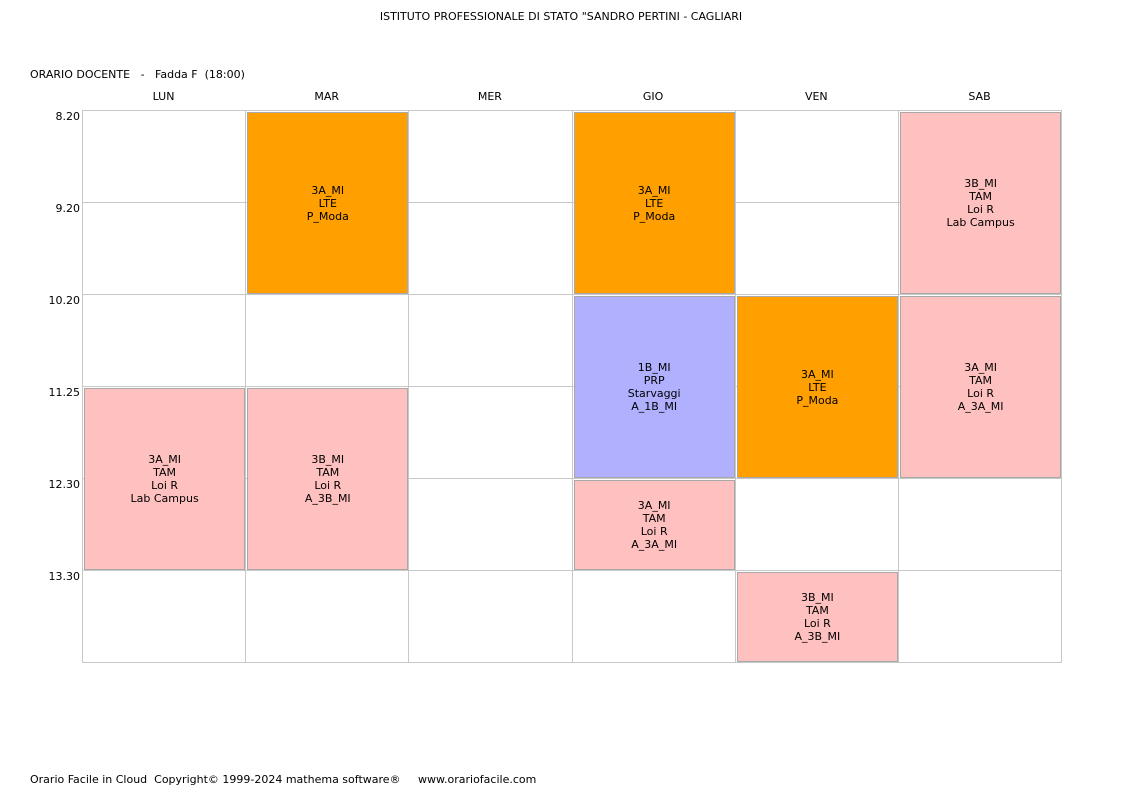 Image resolution: width=1122 pixels, height=793 pixels. Describe the element at coordinates (163, 96) in the screenshot. I see `day-header-lun: LUN` at that location.